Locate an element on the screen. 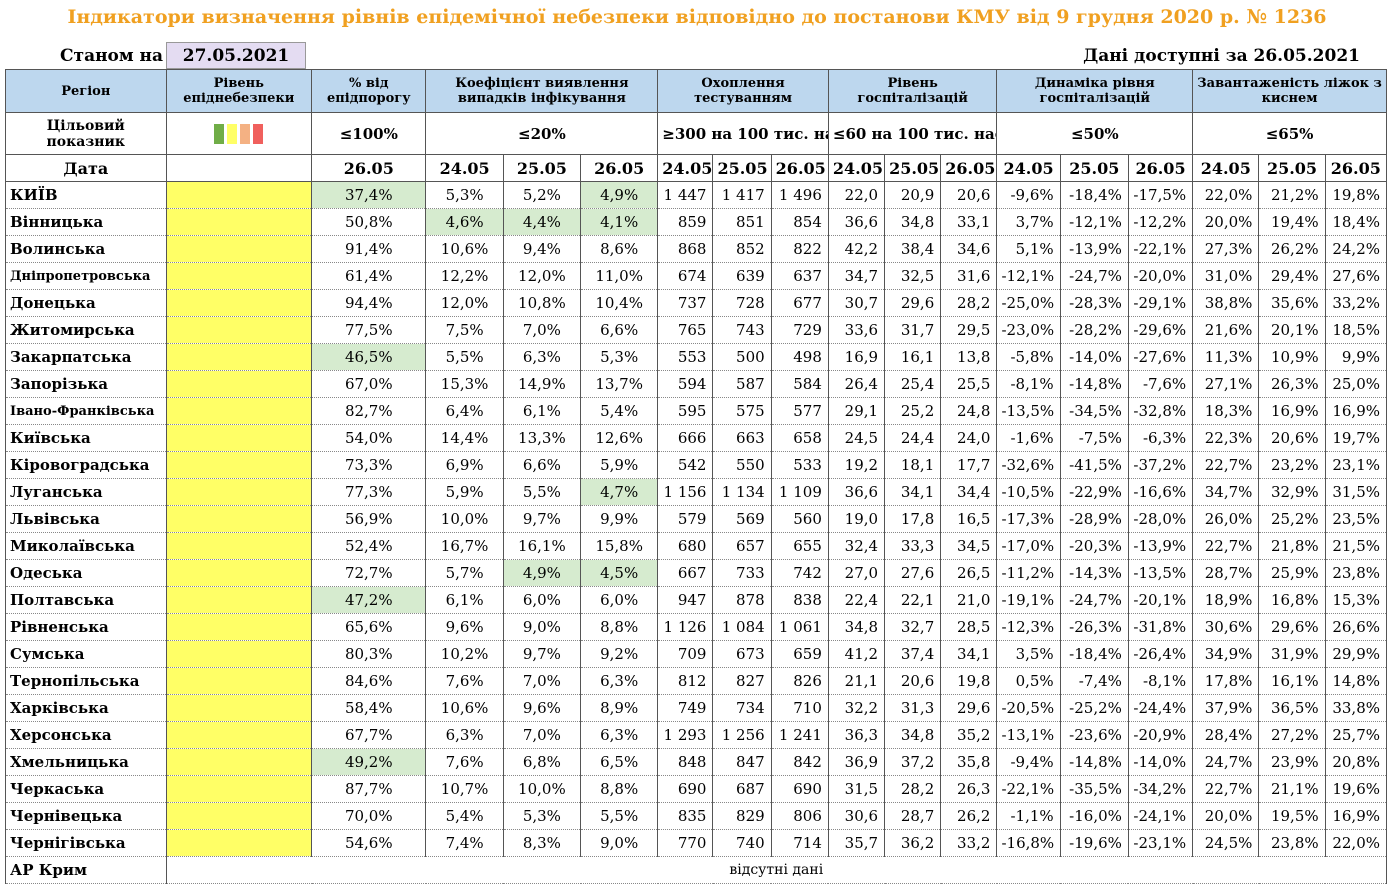 Image resolution: width=1394 pixels, height=890 pixels. oxygen-beds-cell: 23,8% is located at coordinates (1356, 573).